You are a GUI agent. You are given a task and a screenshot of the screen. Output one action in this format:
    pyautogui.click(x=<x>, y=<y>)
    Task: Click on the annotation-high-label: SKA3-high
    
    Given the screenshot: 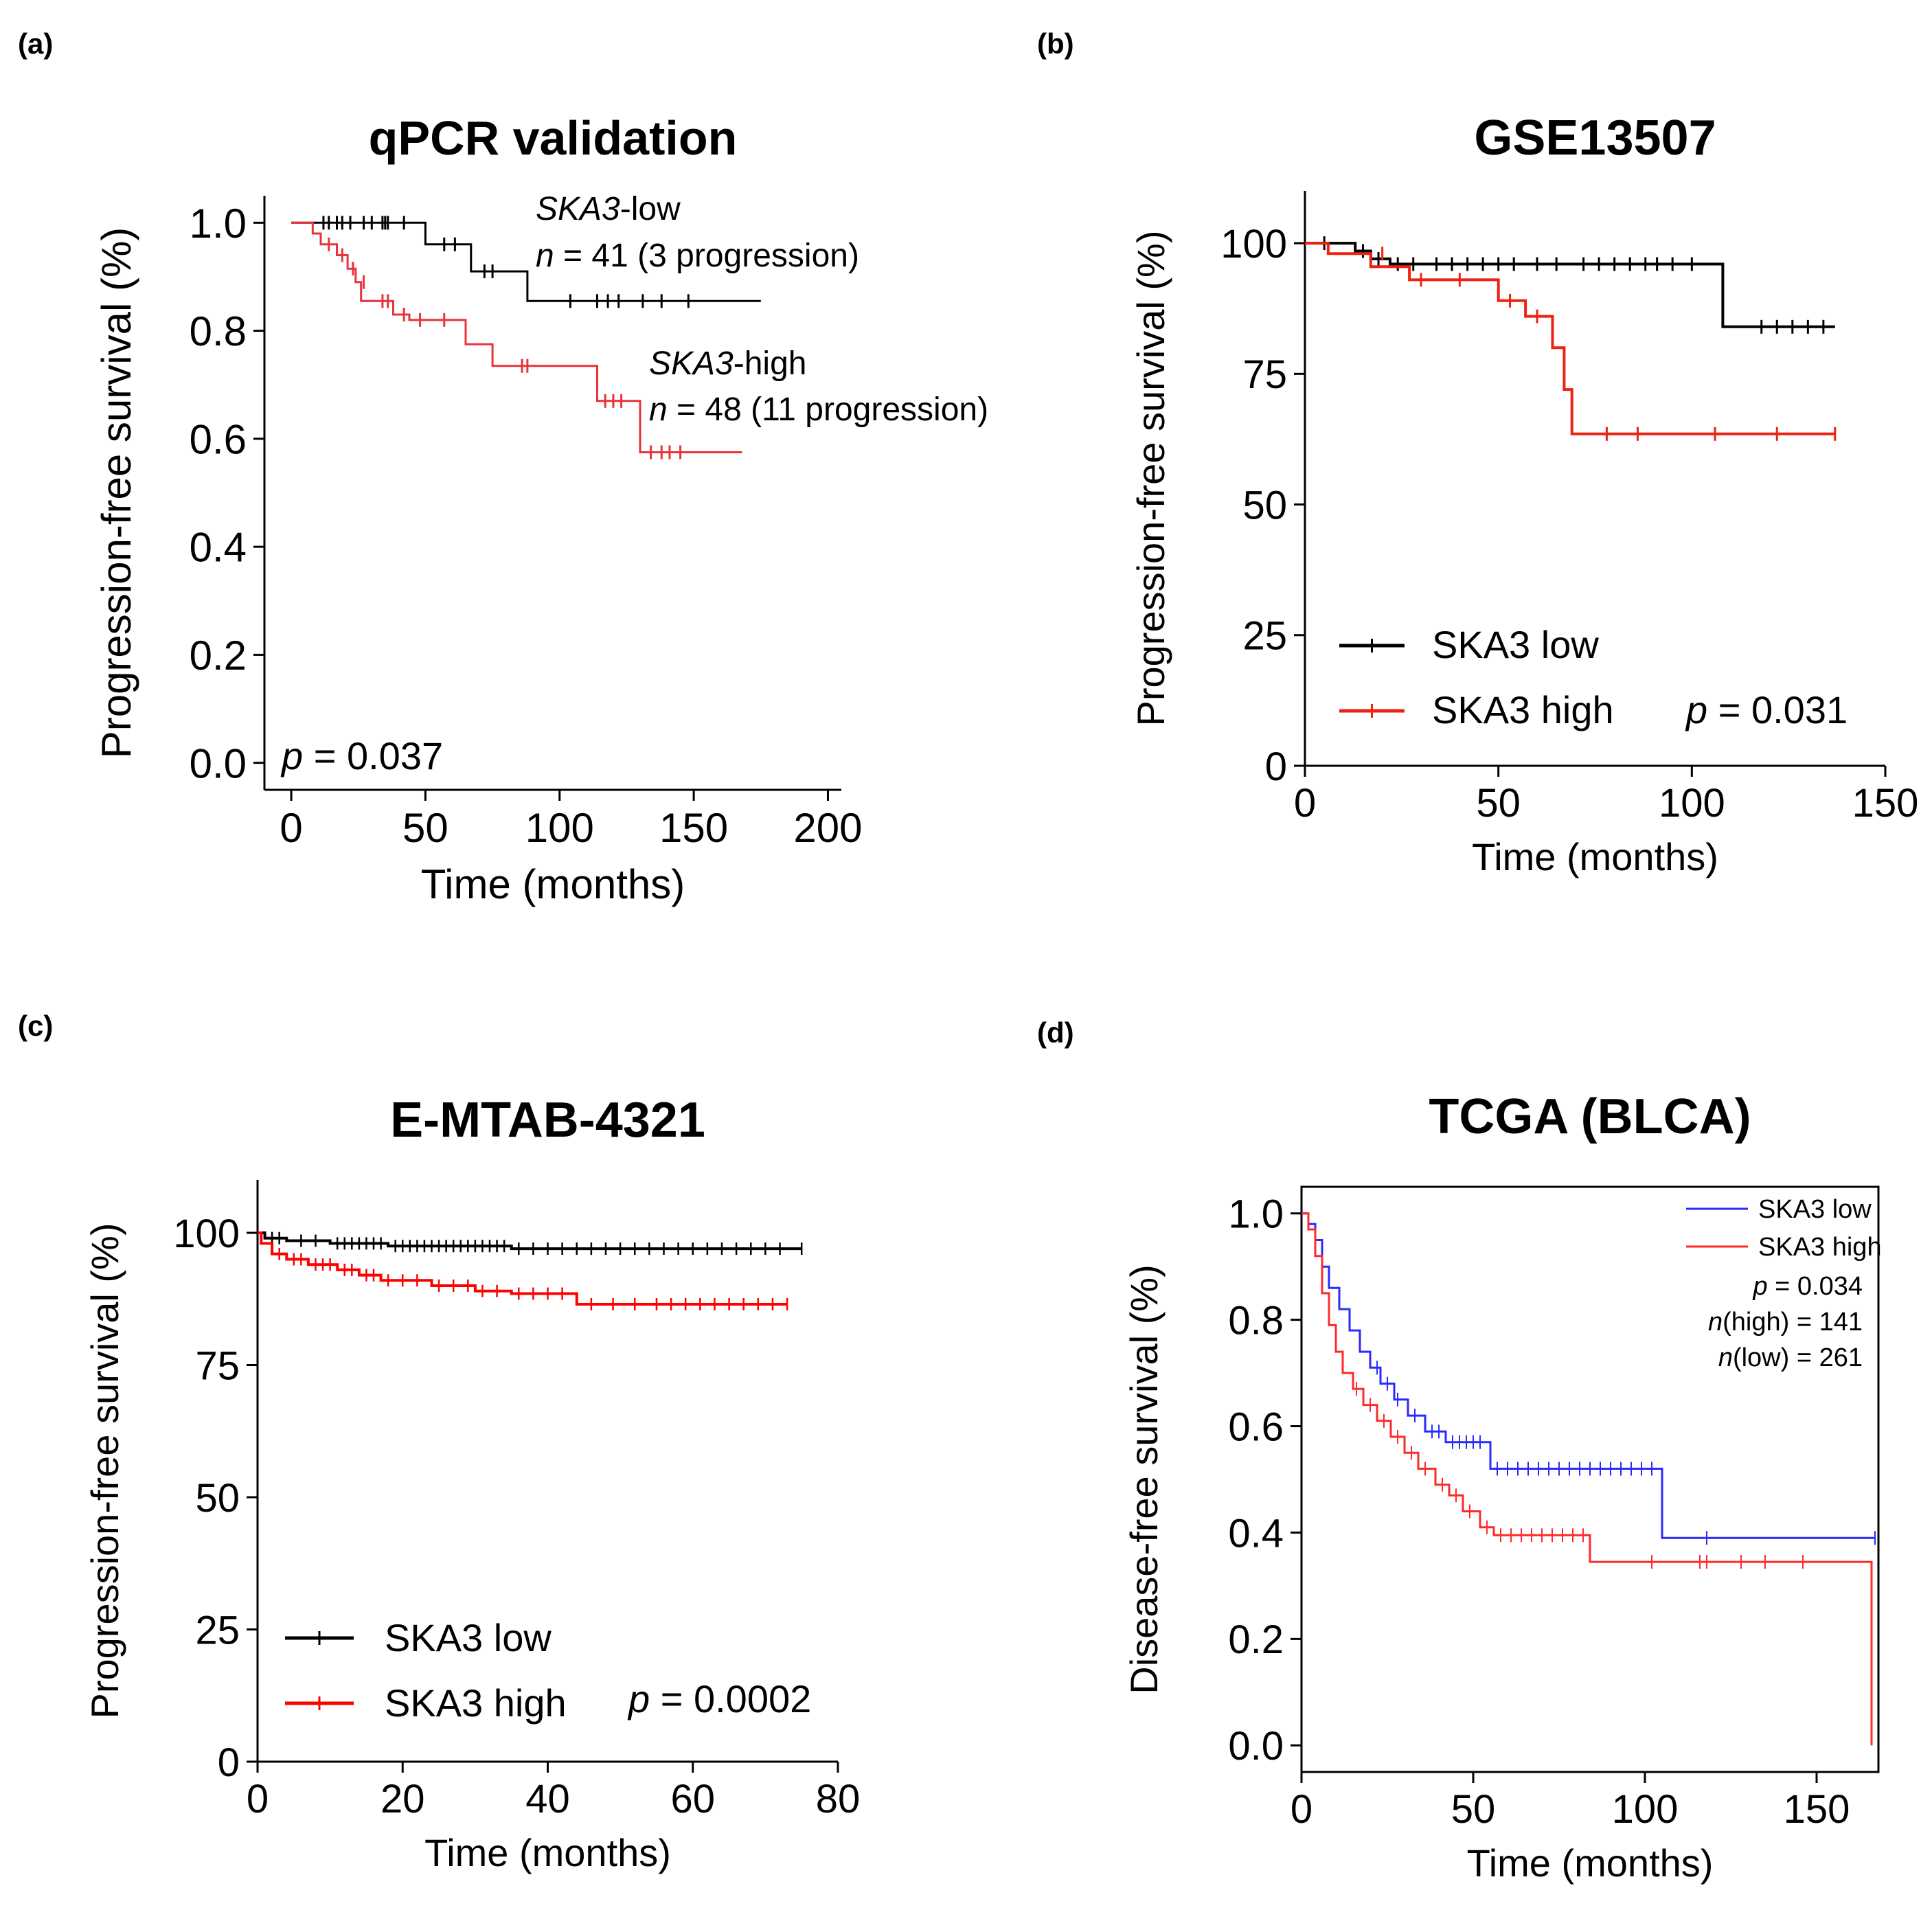 What is the action you would take?
    pyautogui.click(x=727, y=363)
    